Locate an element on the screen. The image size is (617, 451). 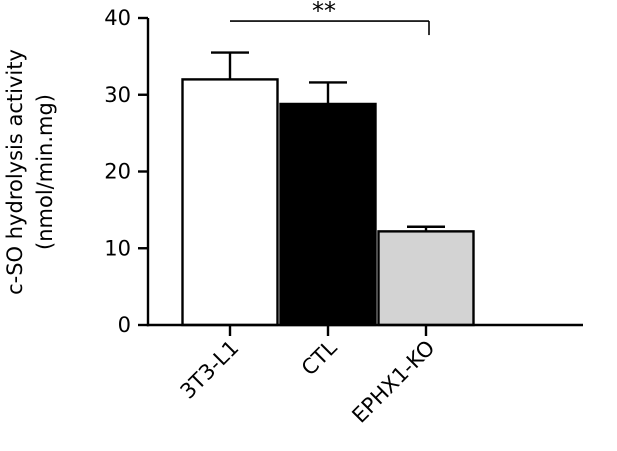
y-tick-label-10: 10 is located at coordinates (117, 248).